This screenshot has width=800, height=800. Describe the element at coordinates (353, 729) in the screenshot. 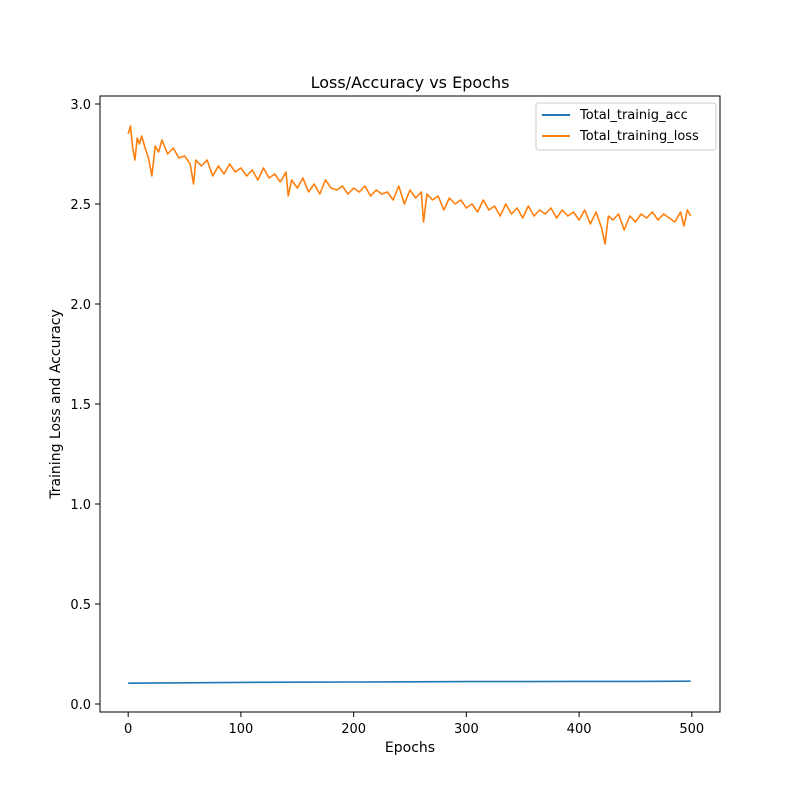

I see `x-tick-label: 200` at that location.